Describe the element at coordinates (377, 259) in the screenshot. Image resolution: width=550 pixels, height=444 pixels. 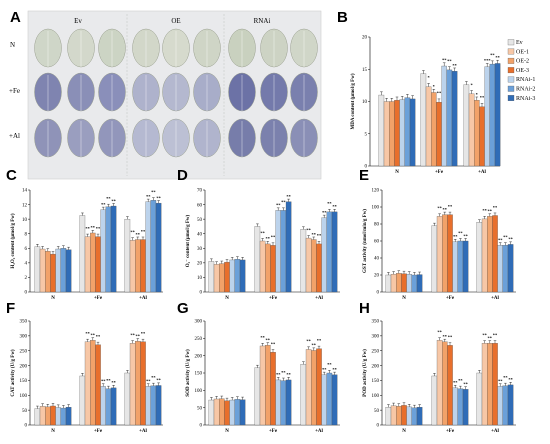
I see `y-tick-label: 40` at that location.